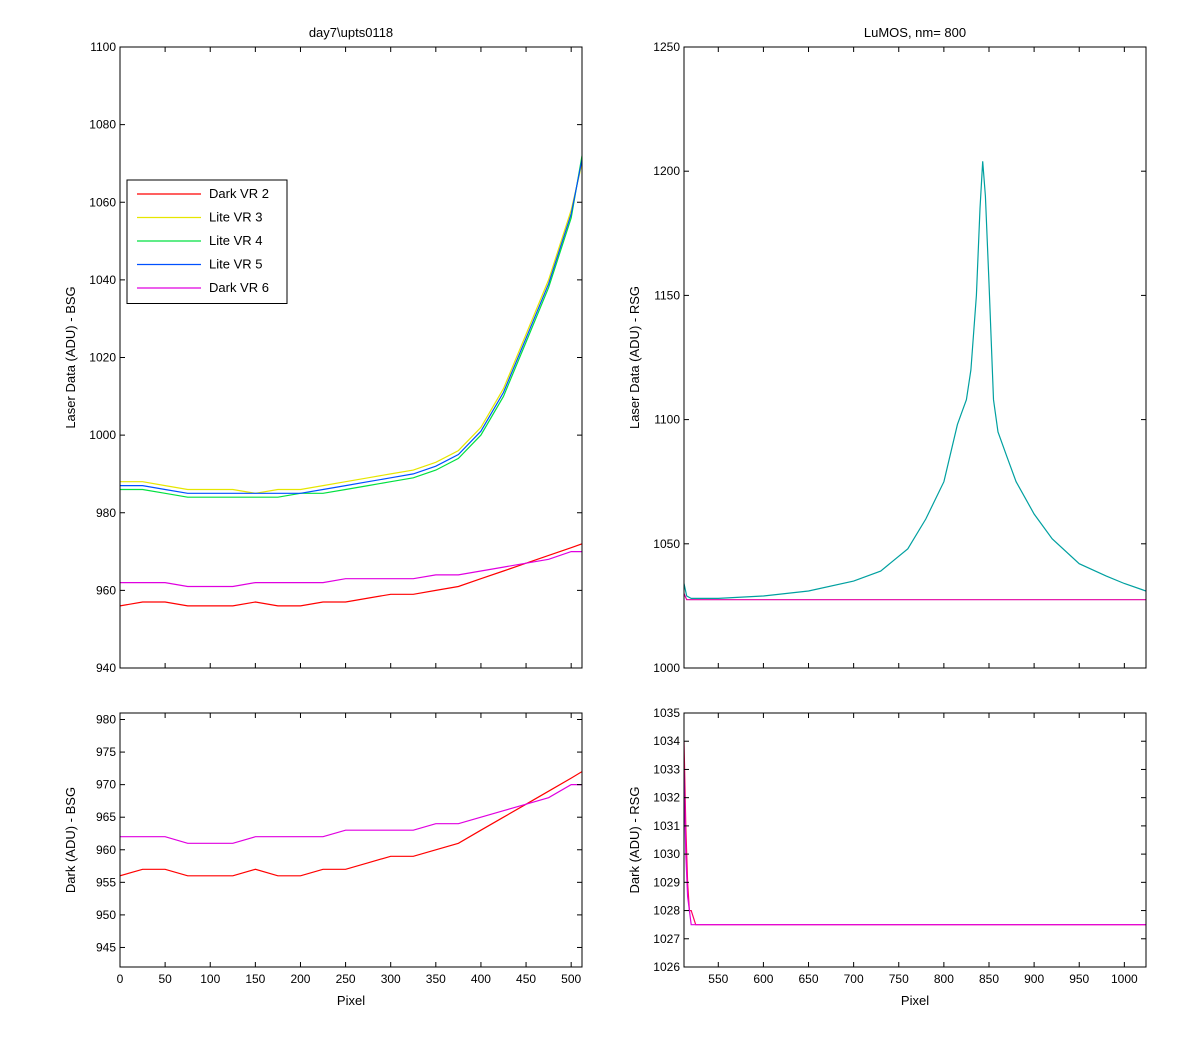  I want to click on y-tick-label: 1033, so click(666, 769).